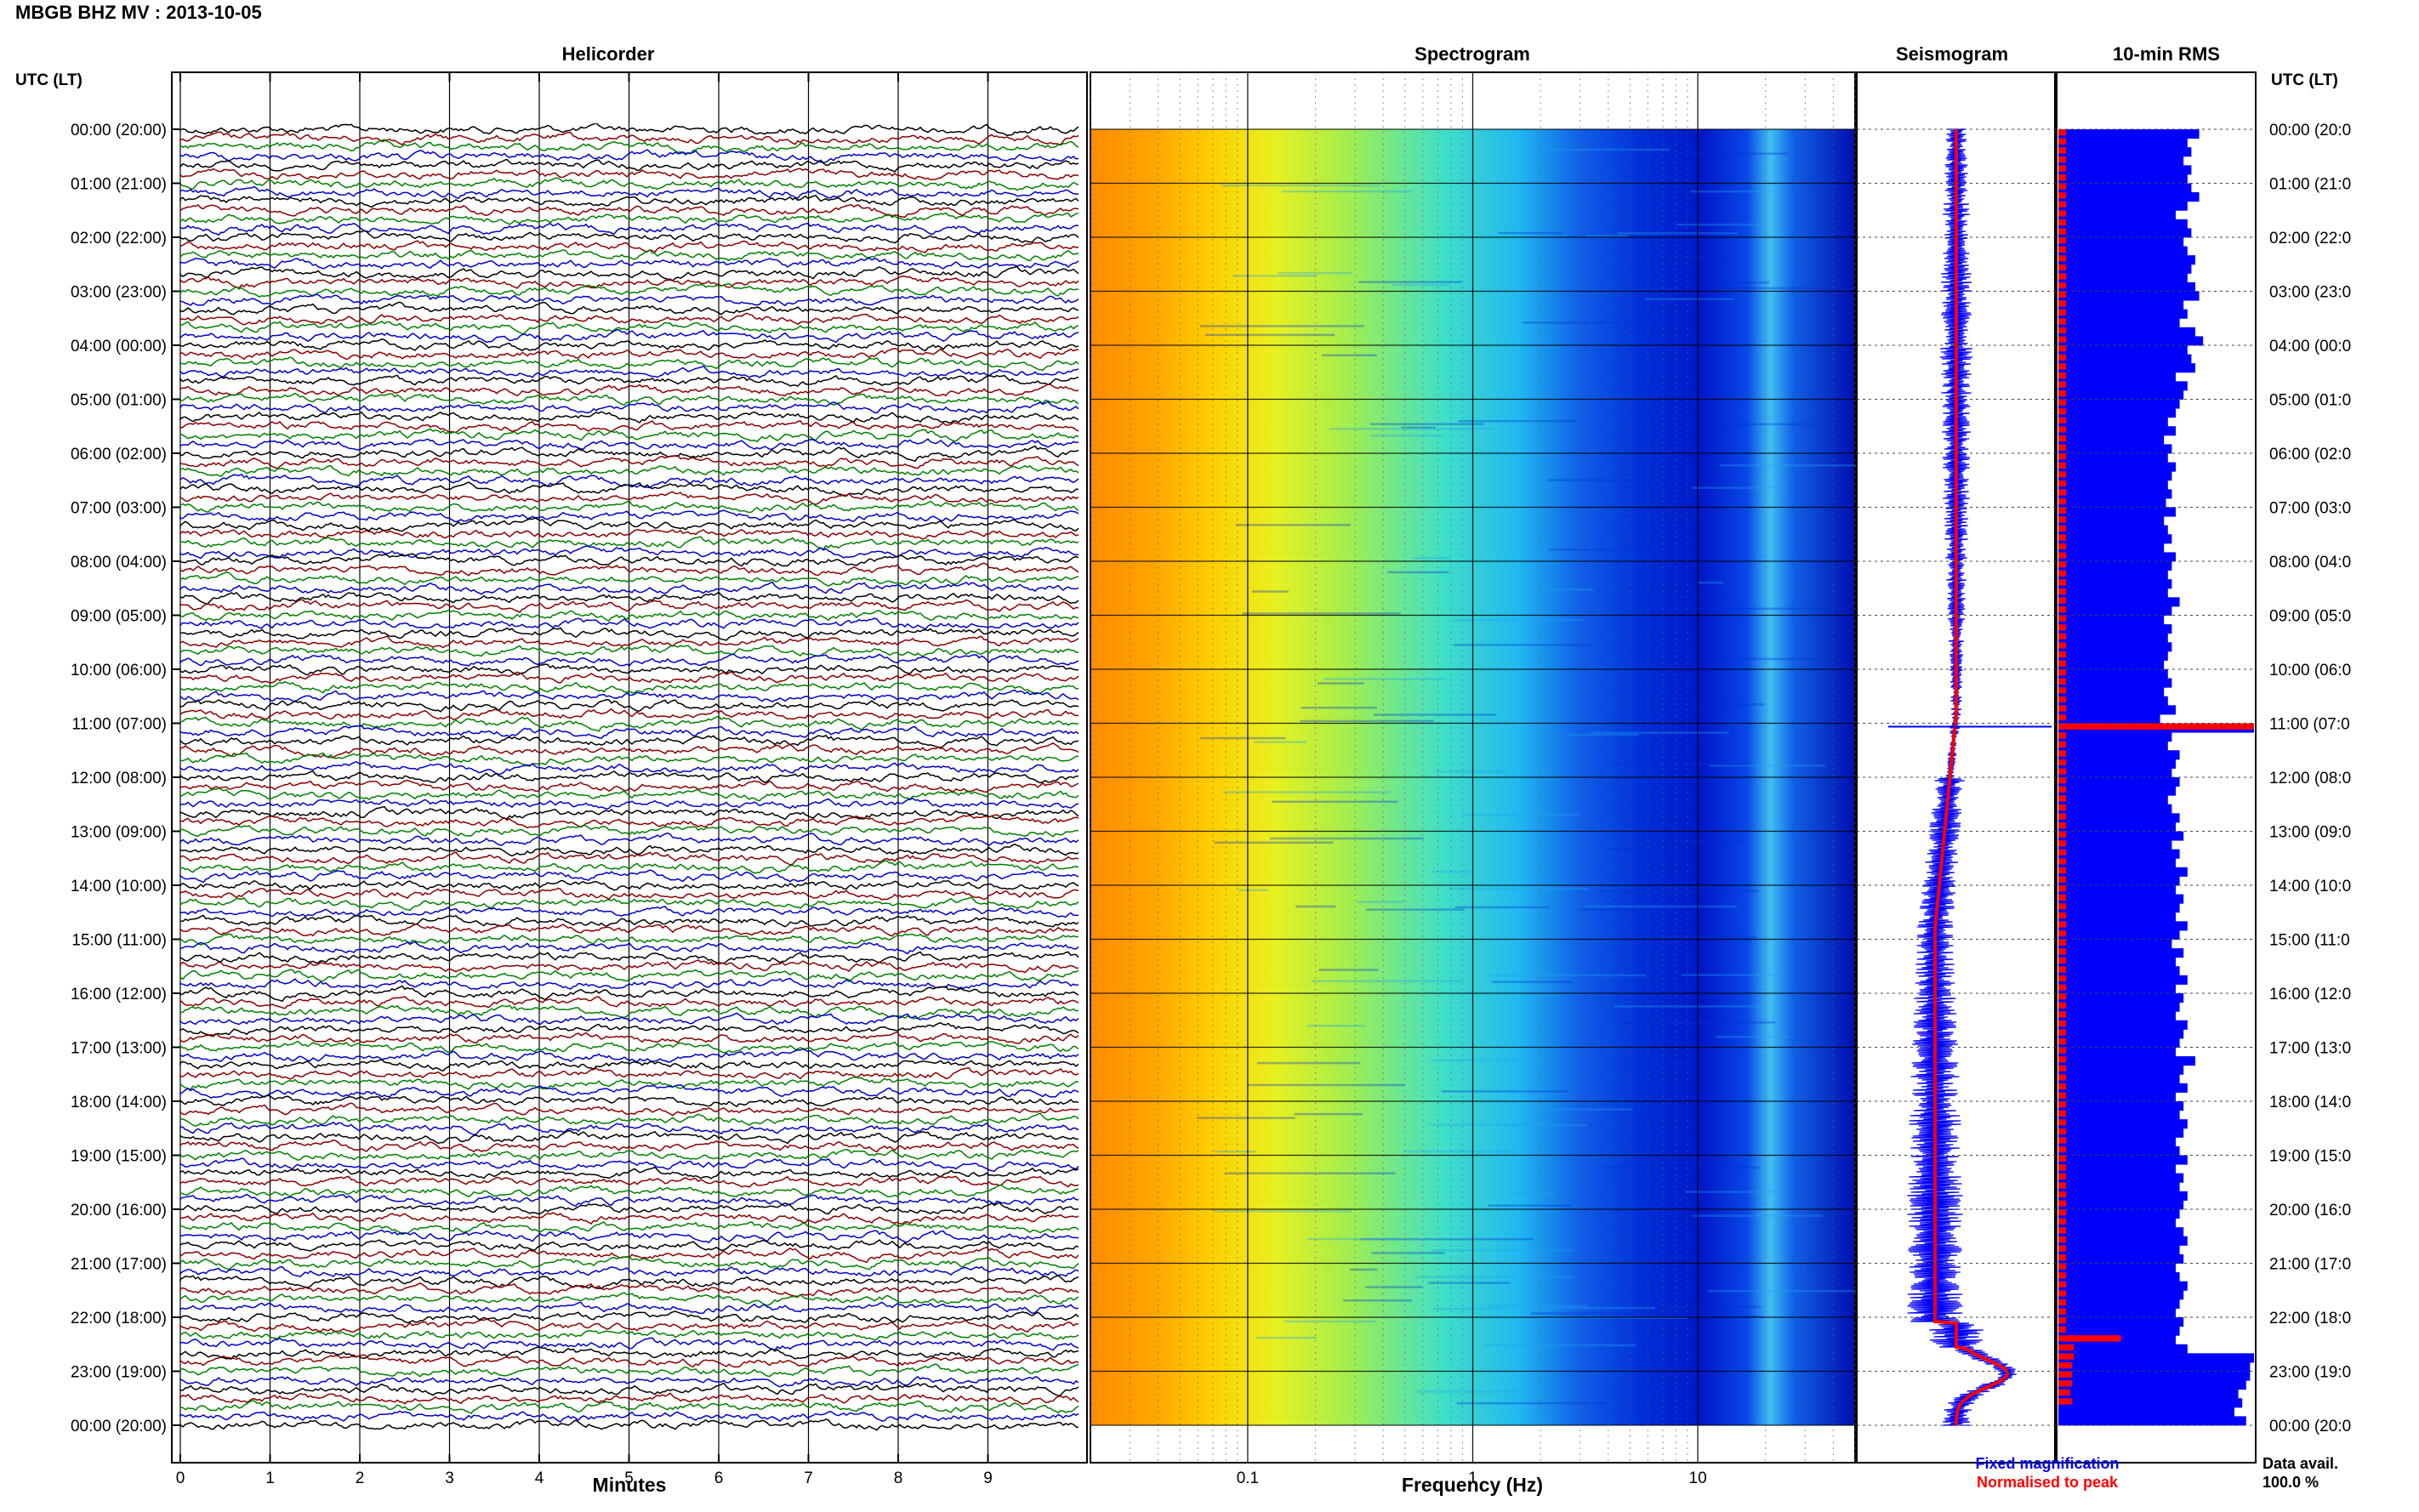 This screenshot has width=2419, height=1512. Describe the element at coordinates (2048, 1482) in the screenshot. I see `legend-normalised-to-peak: Normalised to peak` at that location.